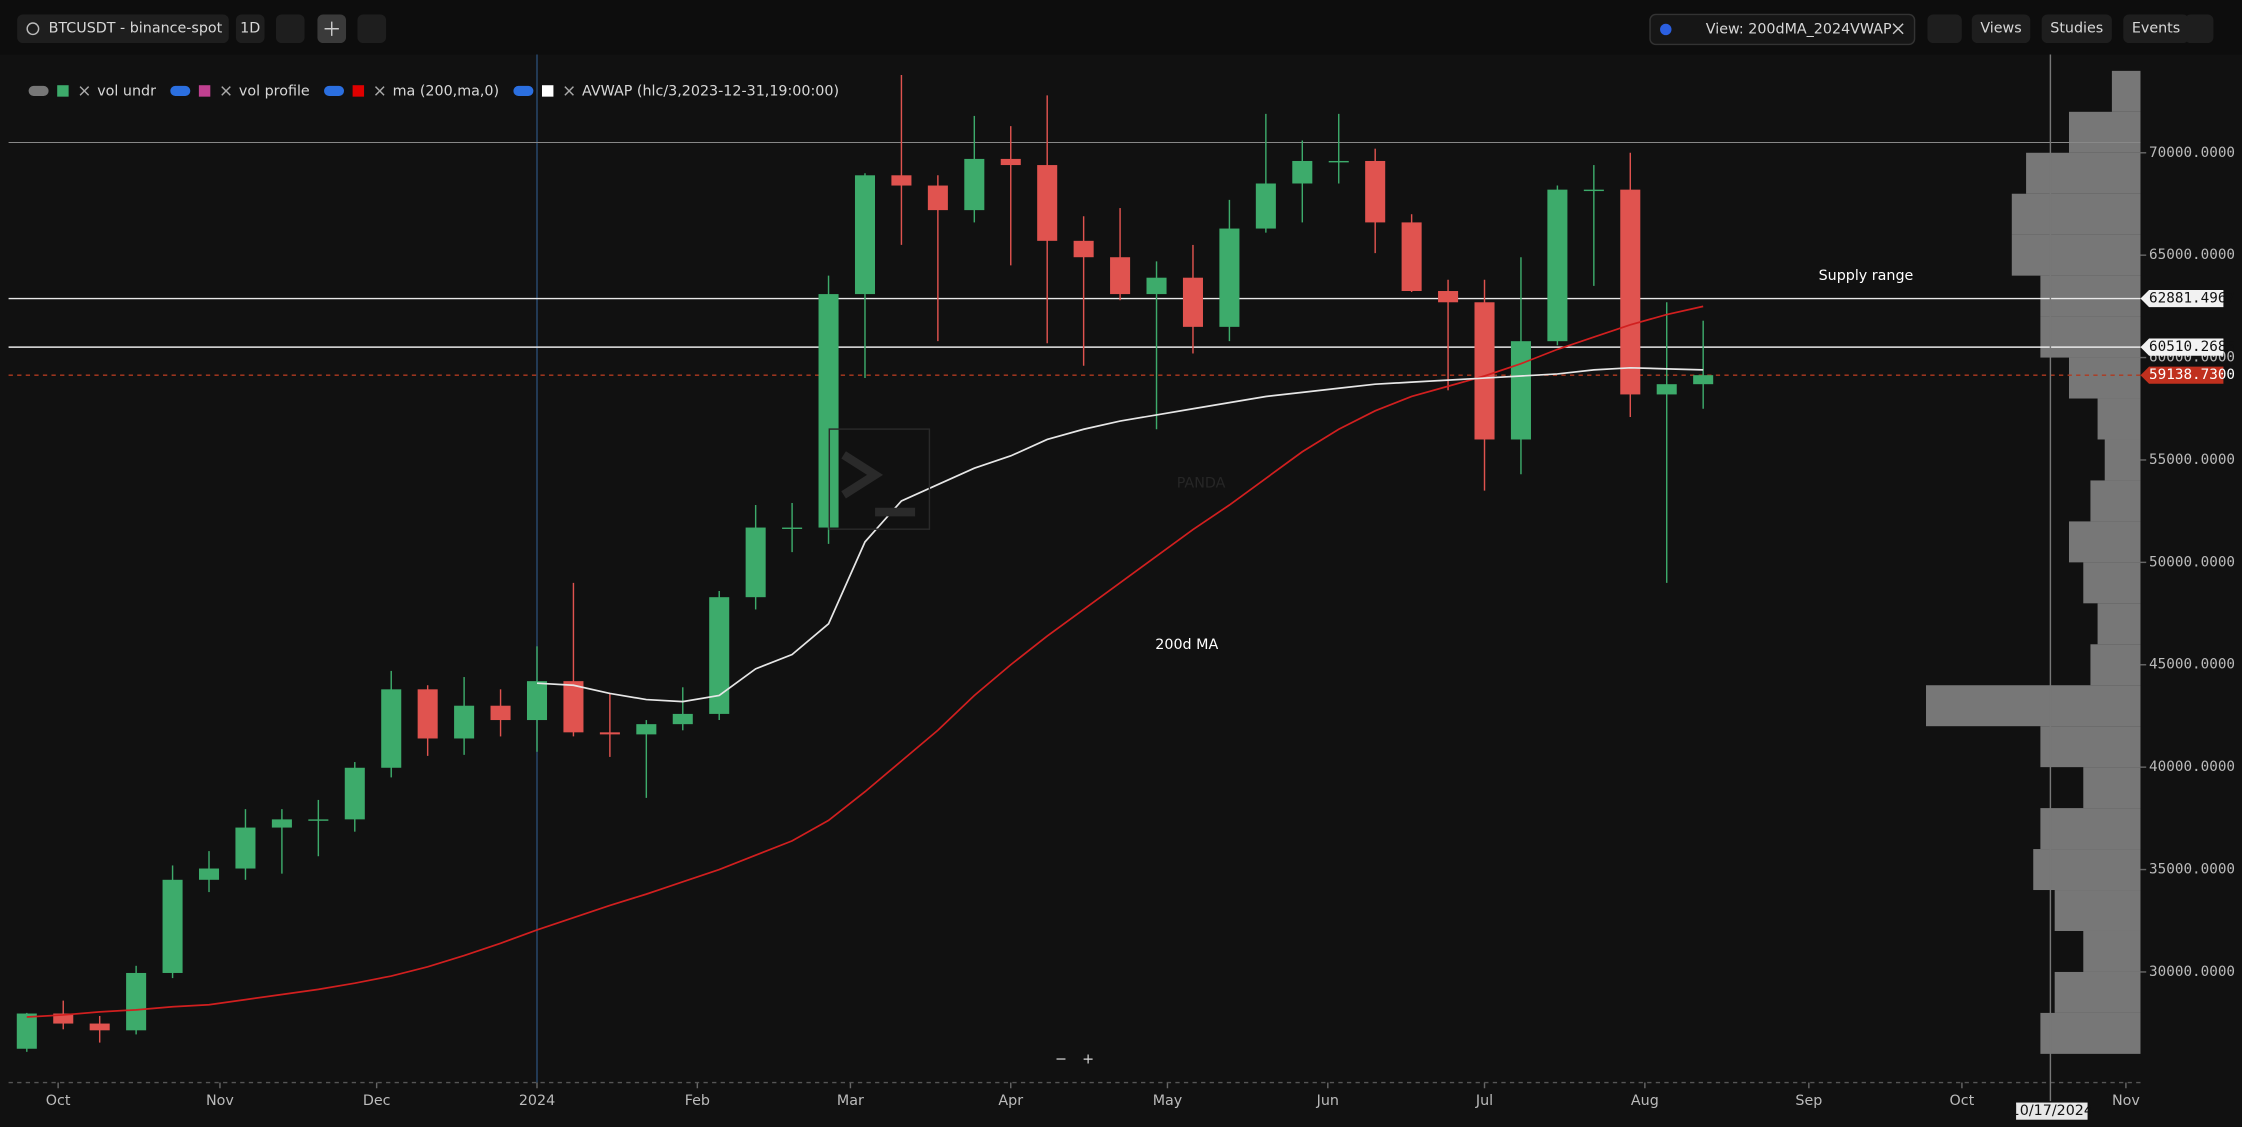 The width and height of the screenshot is (2242, 1127). I want to click on crosshair-date-box, so click(2052, 1111).